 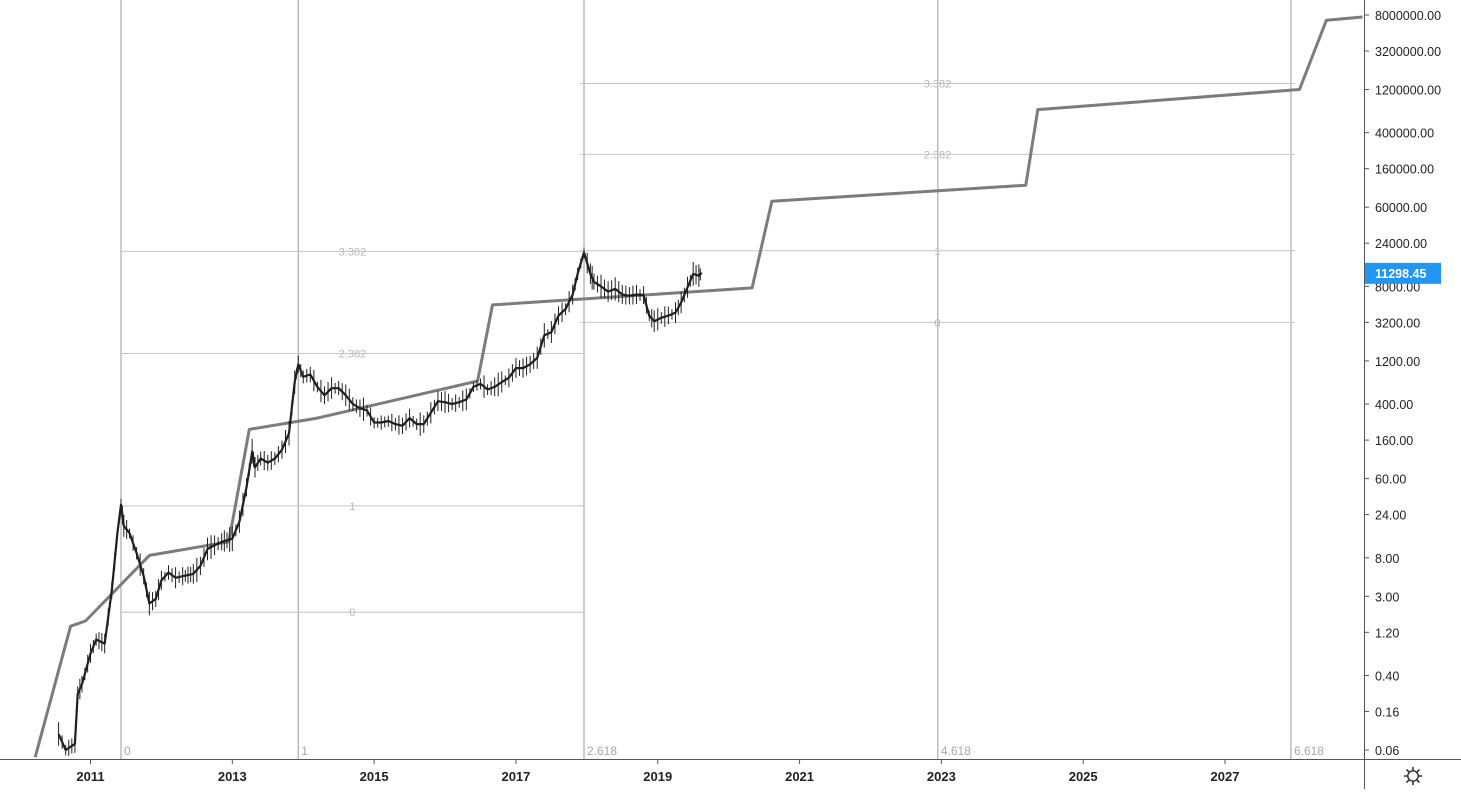 What do you see at coordinates (127, 751) in the screenshot?
I see `fib-time-label: 0` at bounding box center [127, 751].